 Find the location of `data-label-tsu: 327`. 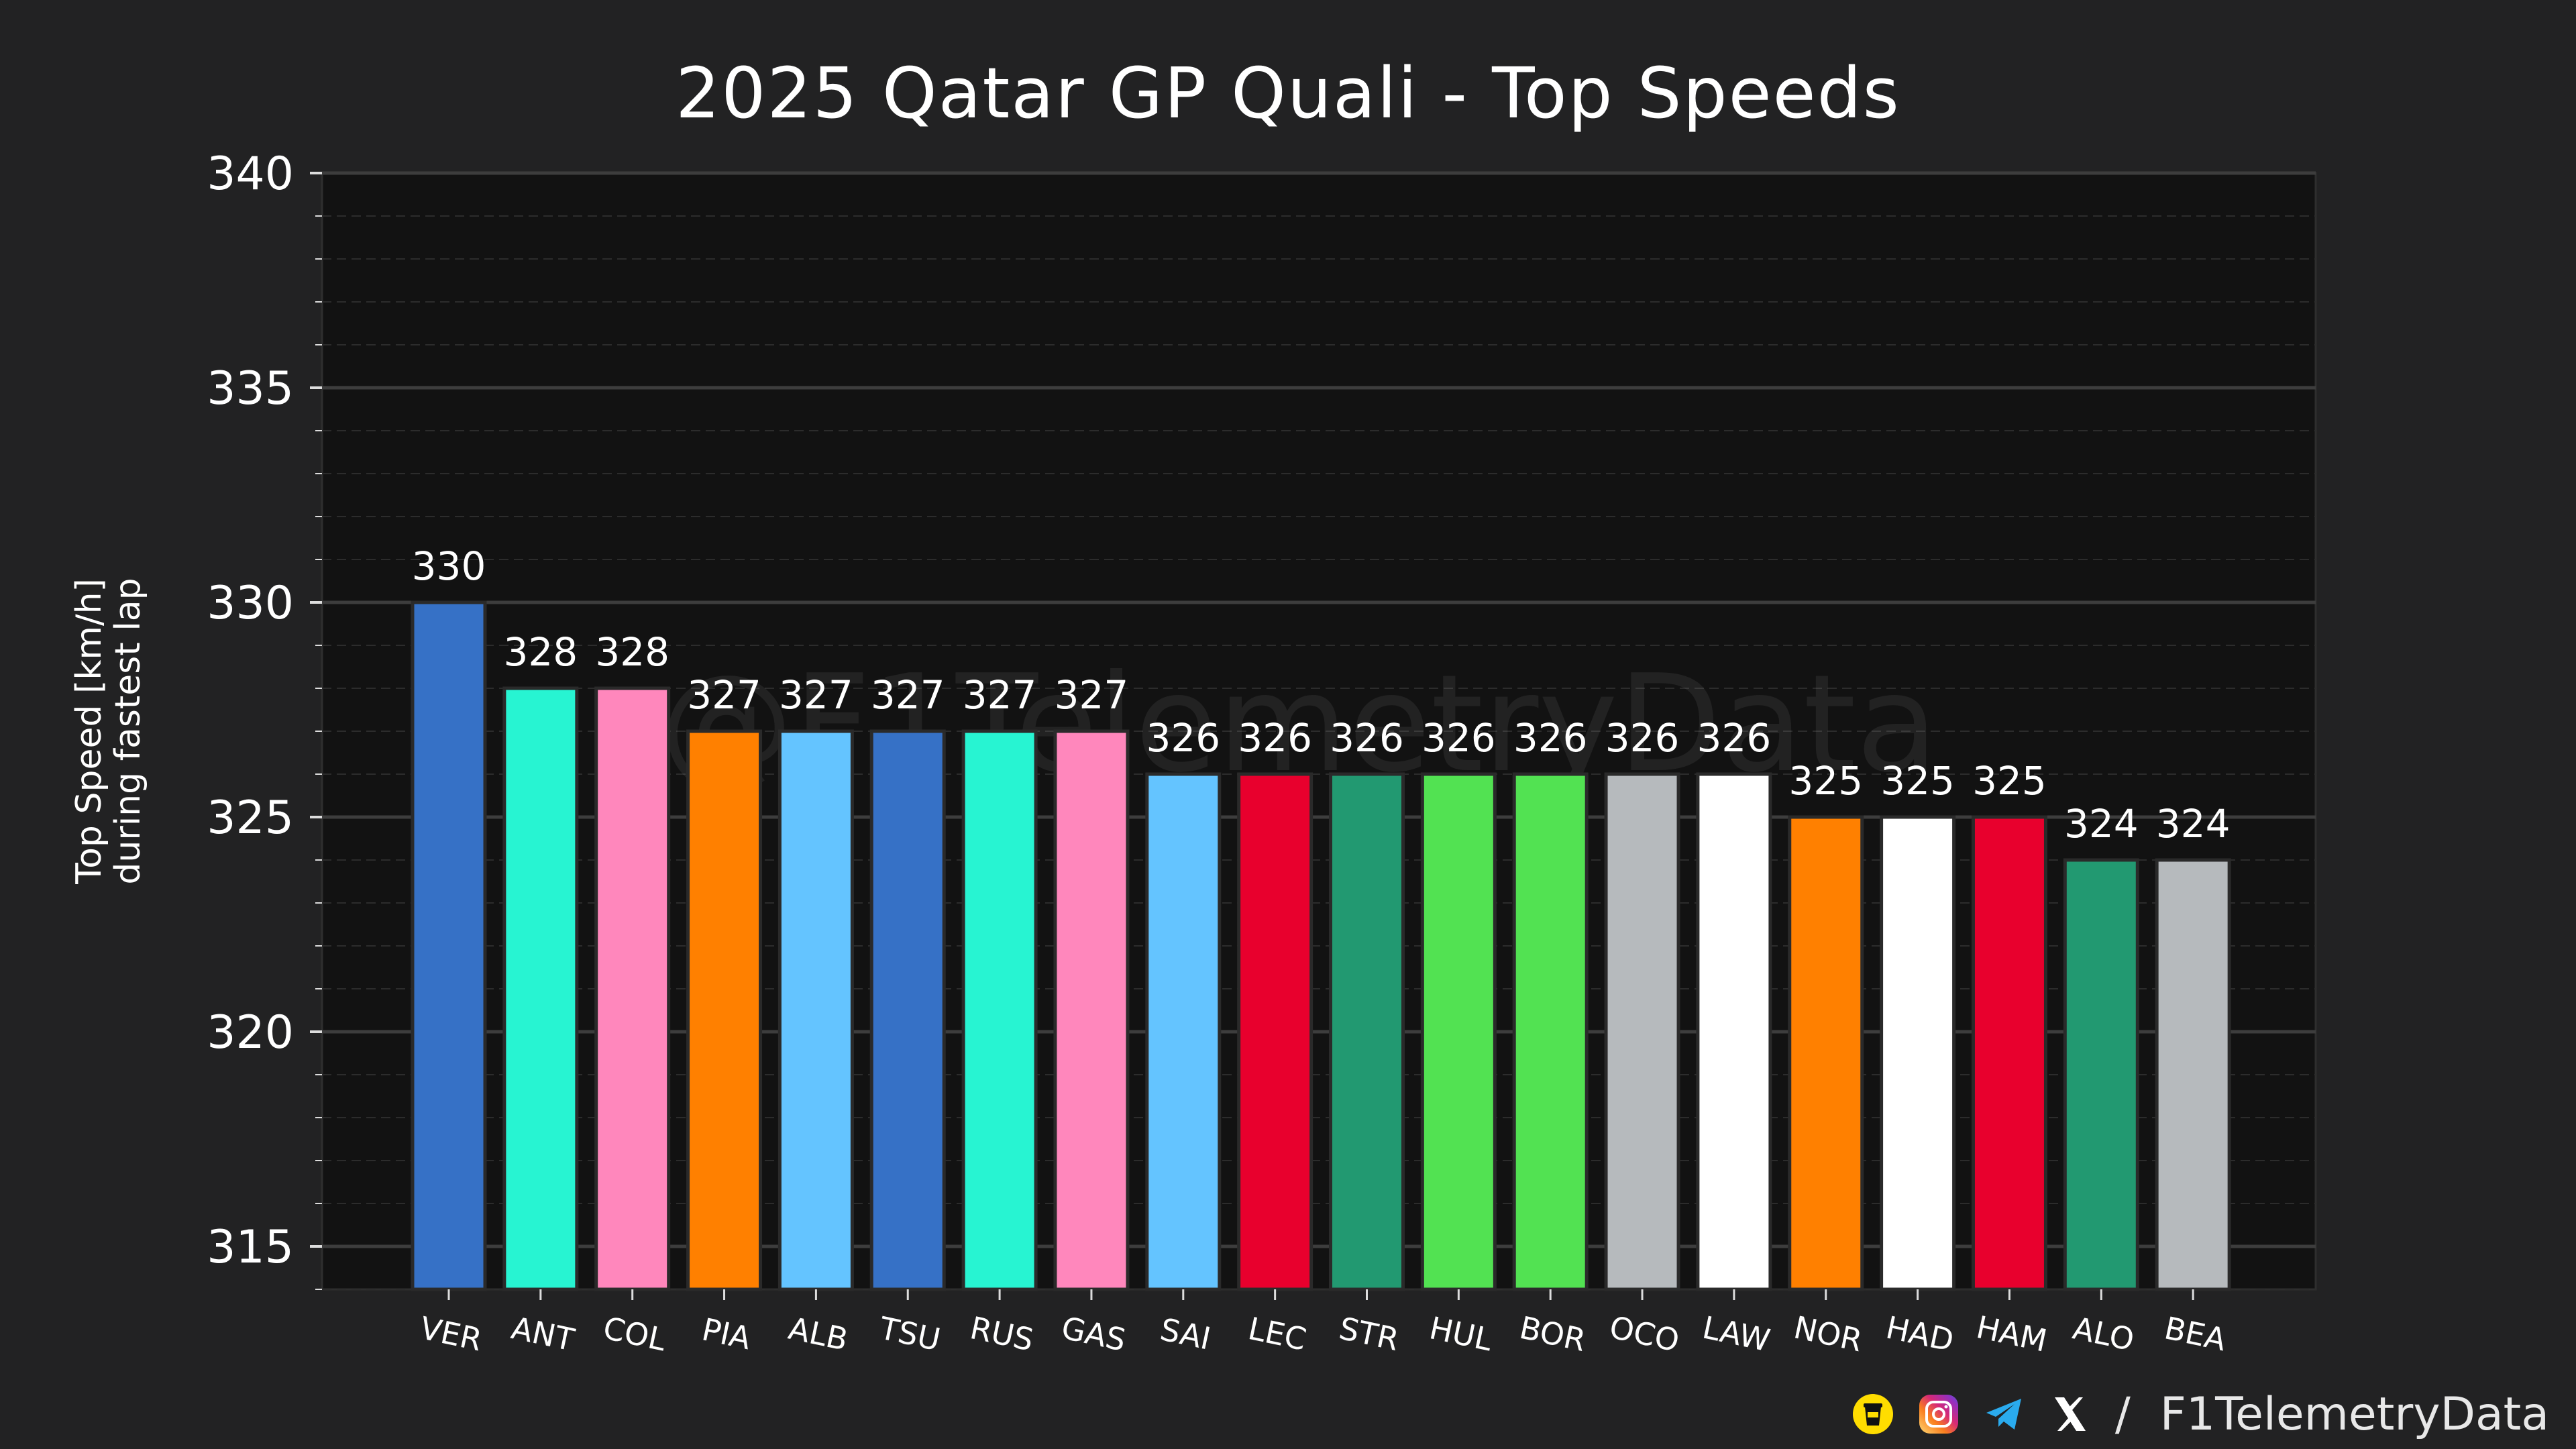

data-label-tsu: 327 is located at coordinates (908, 695).